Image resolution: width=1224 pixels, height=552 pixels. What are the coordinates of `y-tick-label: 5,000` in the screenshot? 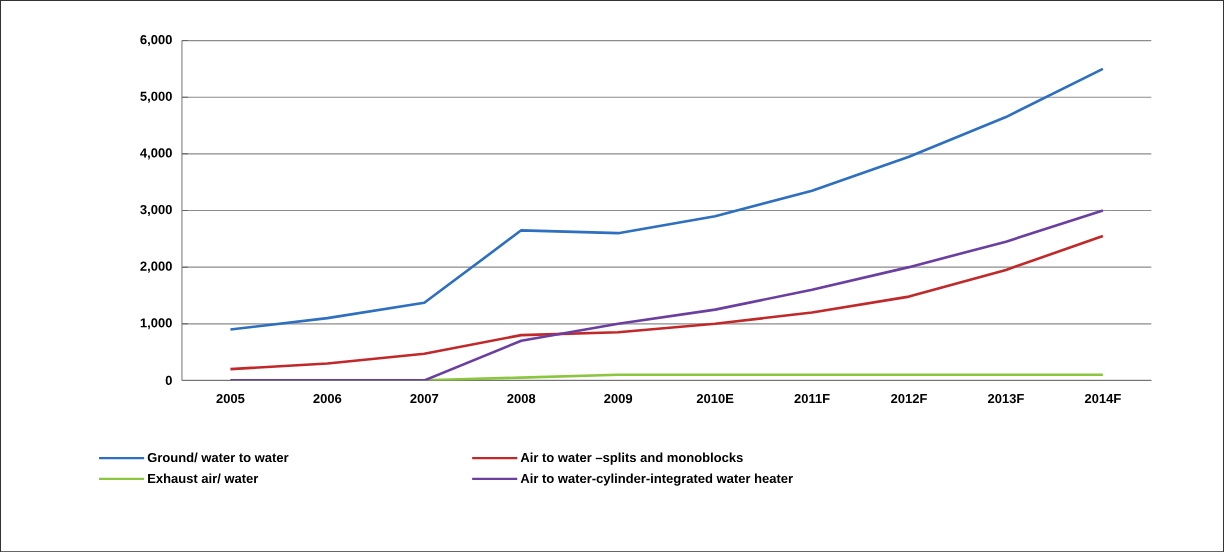 It's located at (156, 97).